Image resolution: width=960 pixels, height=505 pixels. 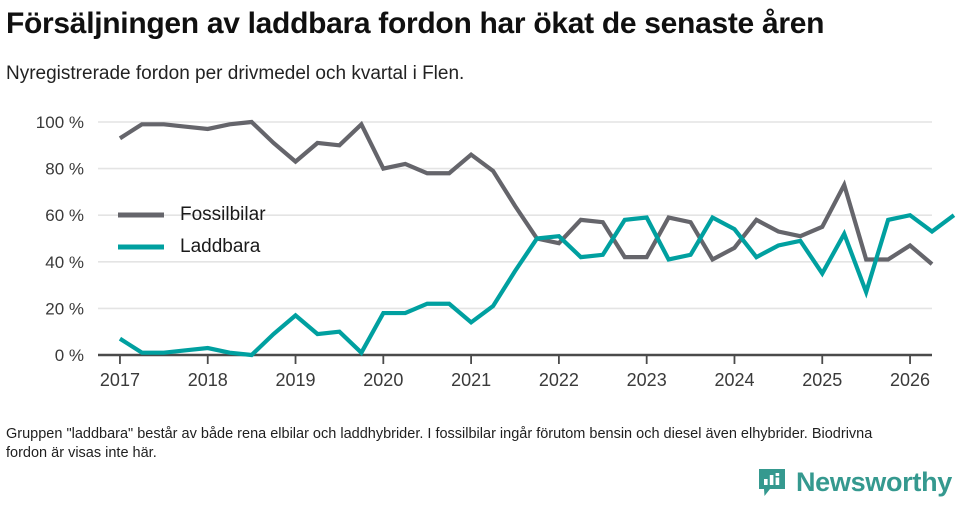 What do you see at coordinates (69, 355) in the screenshot?
I see `y-axis-tick-label: 0 %` at bounding box center [69, 355].